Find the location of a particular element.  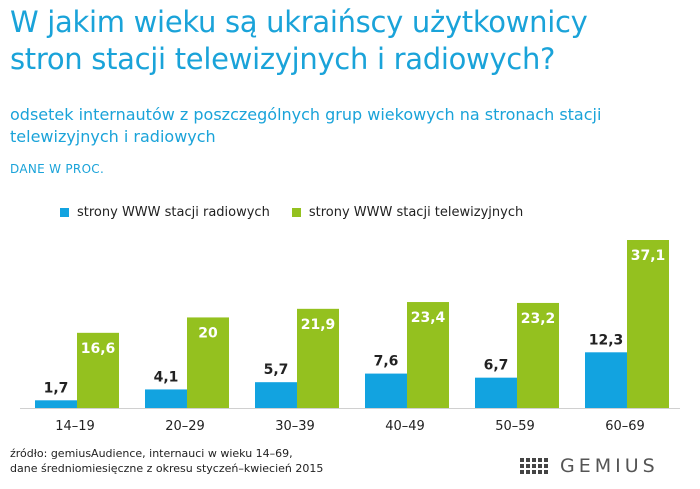

data-label-tv-1: 20 is located at coordinates (208, 333).